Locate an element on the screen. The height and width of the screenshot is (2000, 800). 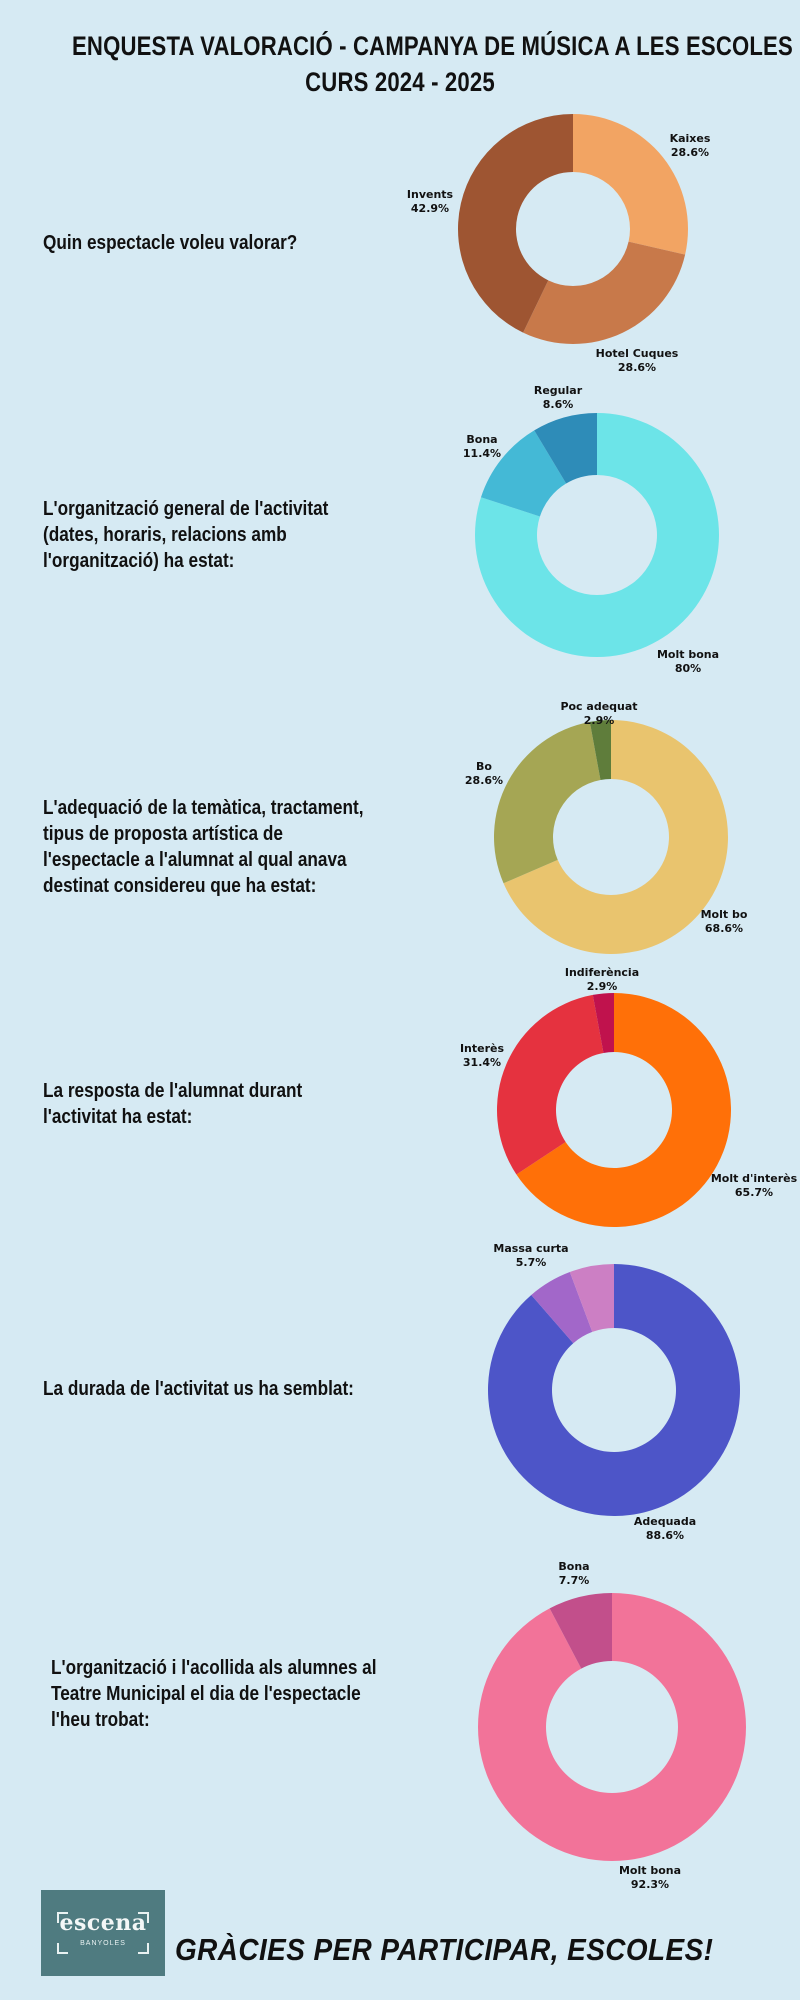
slice-value-adequada: 88.6% is located at coordinates (665, 1535).